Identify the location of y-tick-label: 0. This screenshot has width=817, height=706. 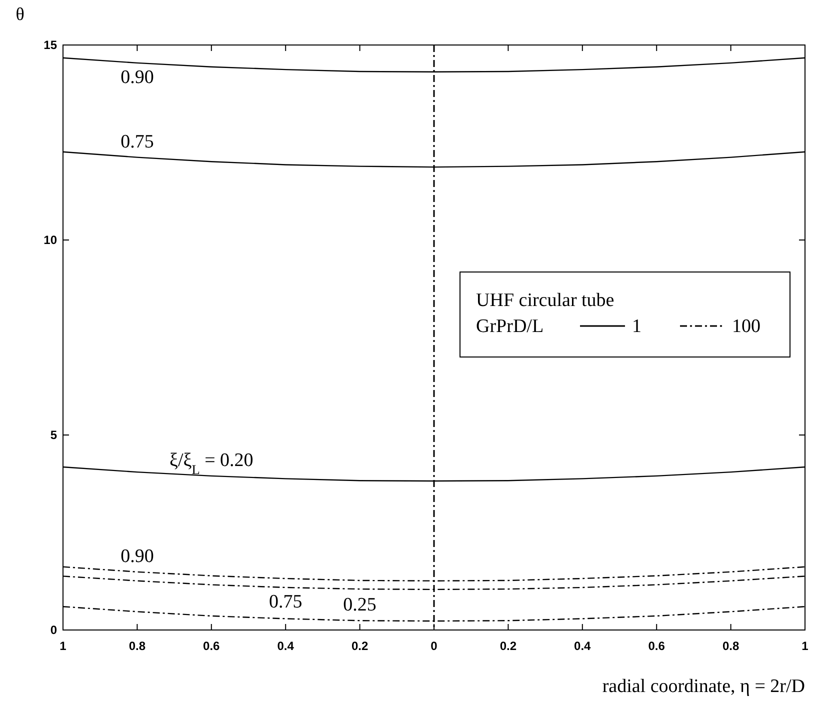
(54, 630).